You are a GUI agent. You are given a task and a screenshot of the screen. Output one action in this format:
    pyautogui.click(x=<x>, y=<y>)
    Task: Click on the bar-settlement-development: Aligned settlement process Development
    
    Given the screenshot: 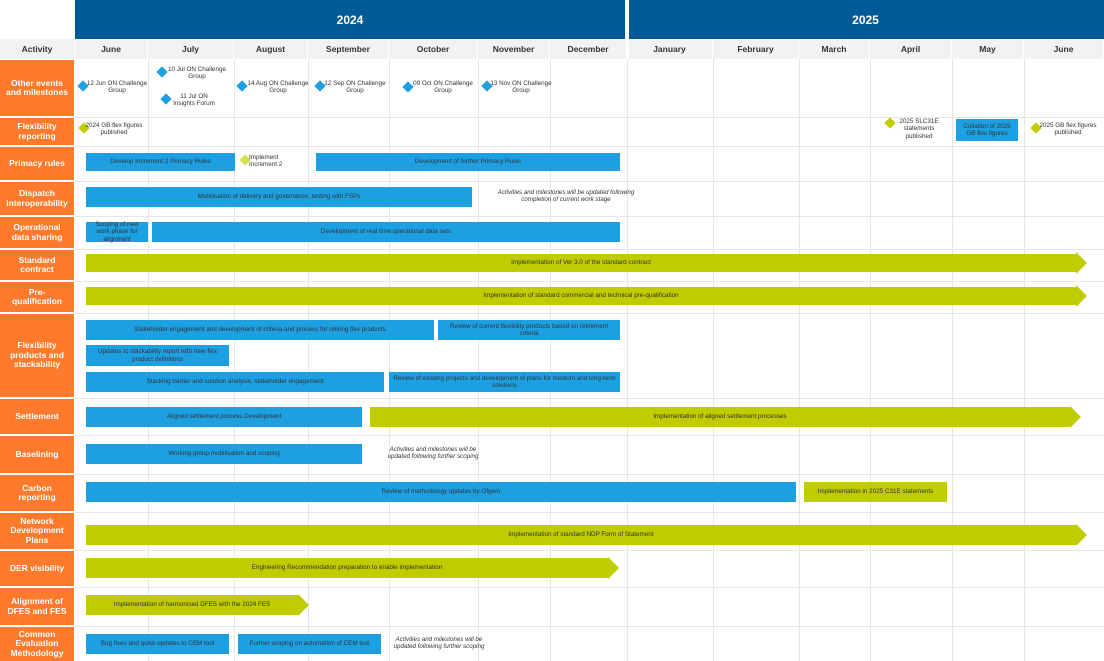 What is the action you would take?
    pyautogui.click(x=224, y=417)
    